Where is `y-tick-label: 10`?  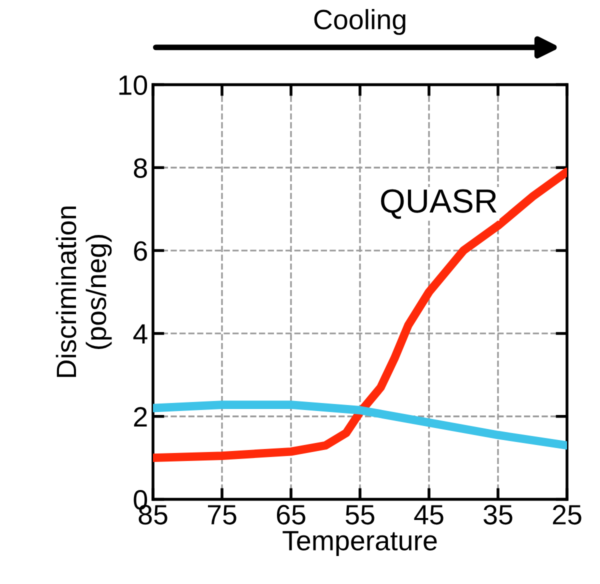 y-tick-label: 10 is located at coordinates (133, 85).